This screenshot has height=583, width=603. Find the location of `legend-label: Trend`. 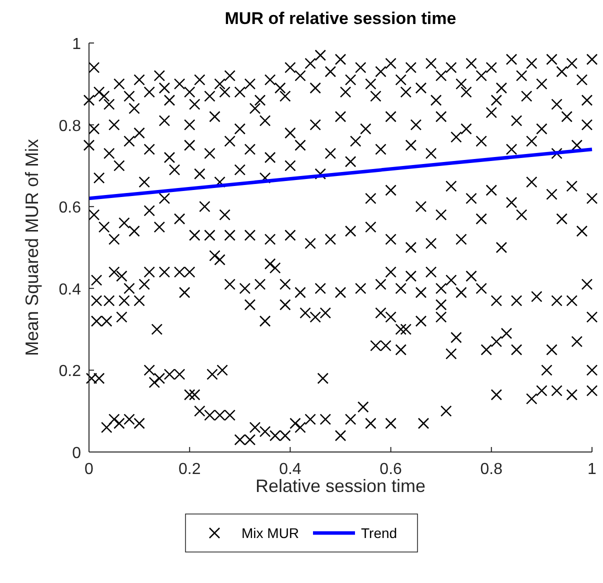

legend-label: Trend is located at coordinates (379, 533).